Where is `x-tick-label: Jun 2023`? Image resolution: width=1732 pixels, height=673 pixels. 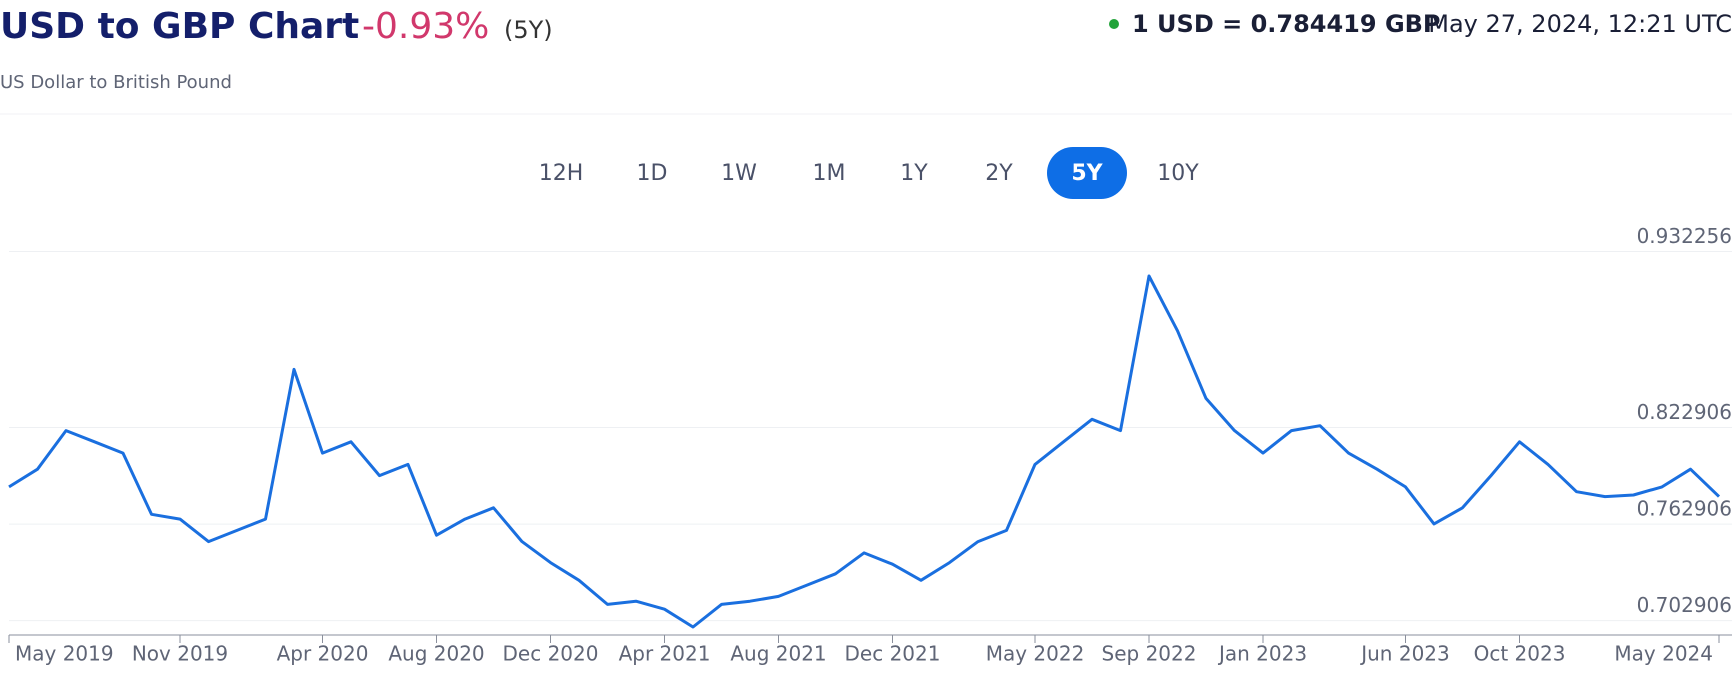
x-tick-label: Jun 2023 is located at coordinates (1404, 654).